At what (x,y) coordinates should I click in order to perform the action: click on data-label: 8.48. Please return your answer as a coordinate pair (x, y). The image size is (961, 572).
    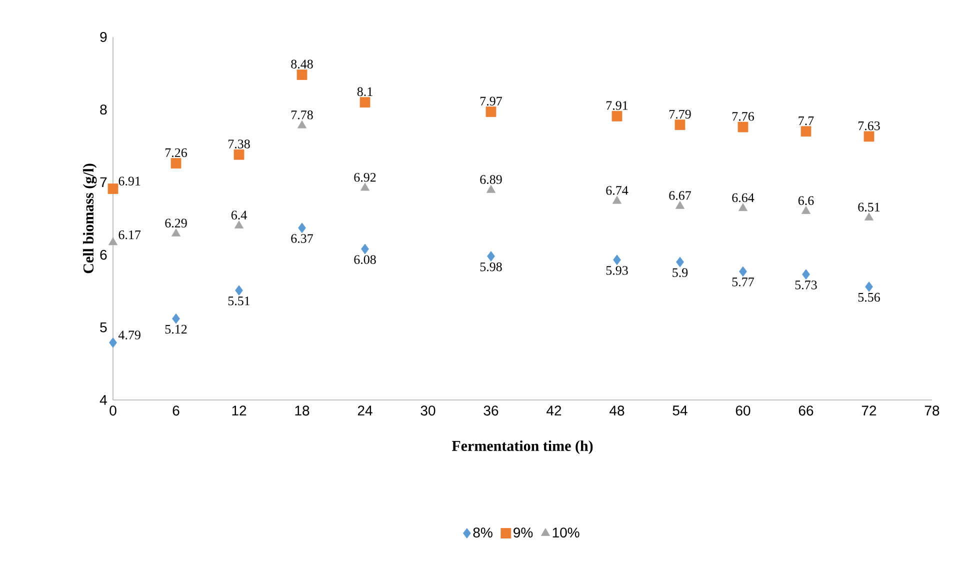
    Looking at the image, I should click on (302, 64).